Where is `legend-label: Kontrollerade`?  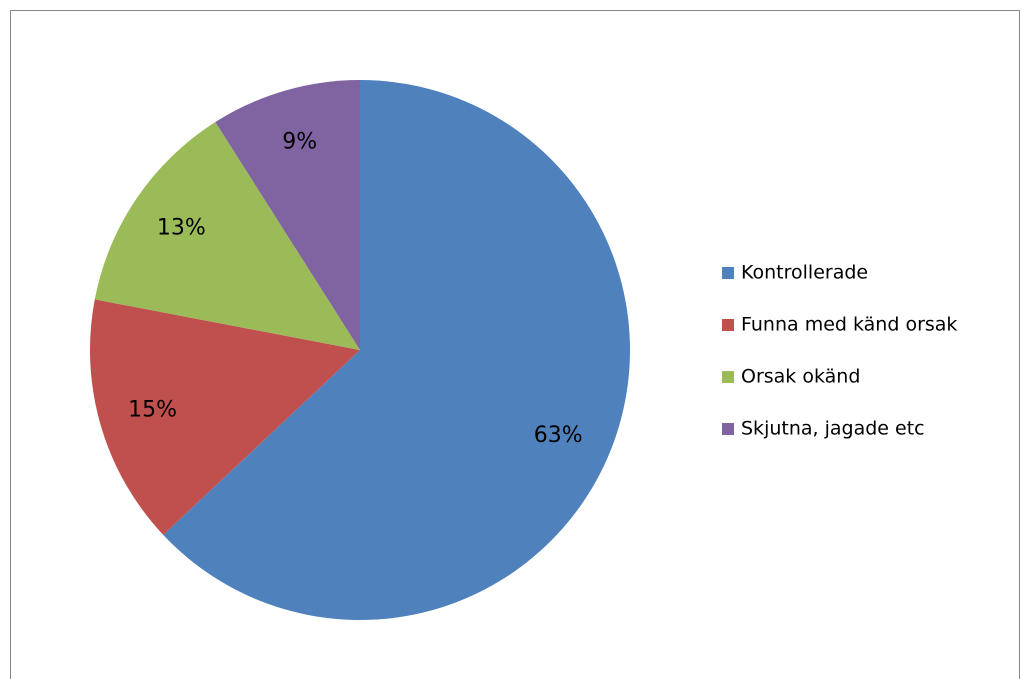 legend-label: Kontrollerade is located at coordinates (804, 273).